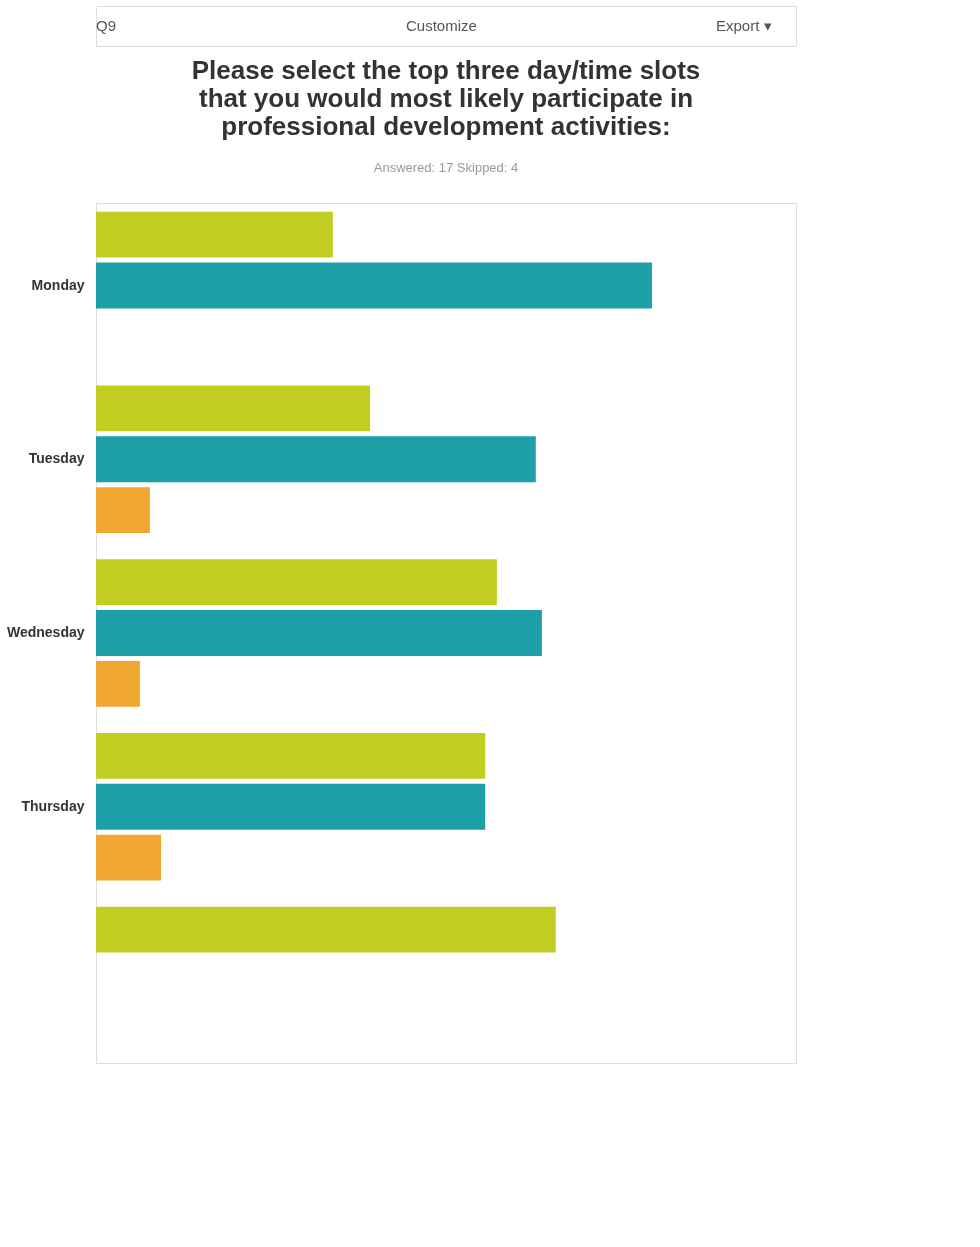 This screenshot has width=980, height=1247. I want to click on y-tick-label: Wednesday, so click(45, 632).